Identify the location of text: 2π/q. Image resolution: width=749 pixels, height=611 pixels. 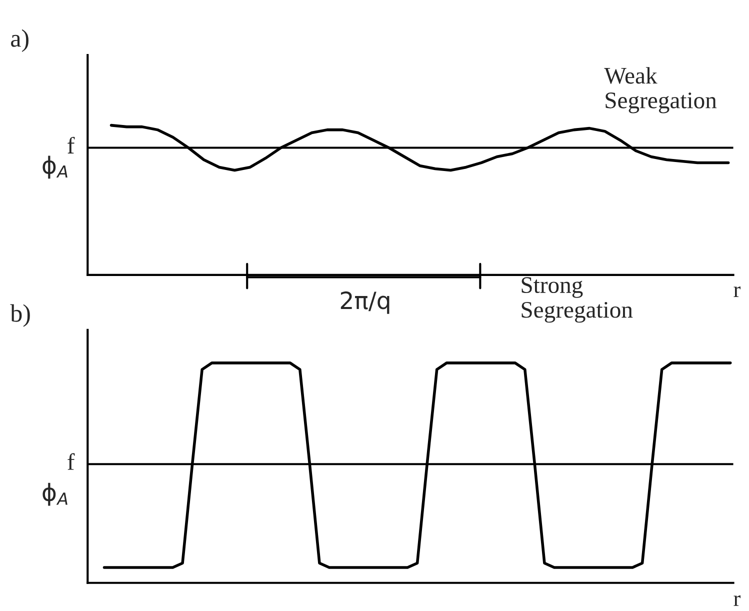
(365, 302).